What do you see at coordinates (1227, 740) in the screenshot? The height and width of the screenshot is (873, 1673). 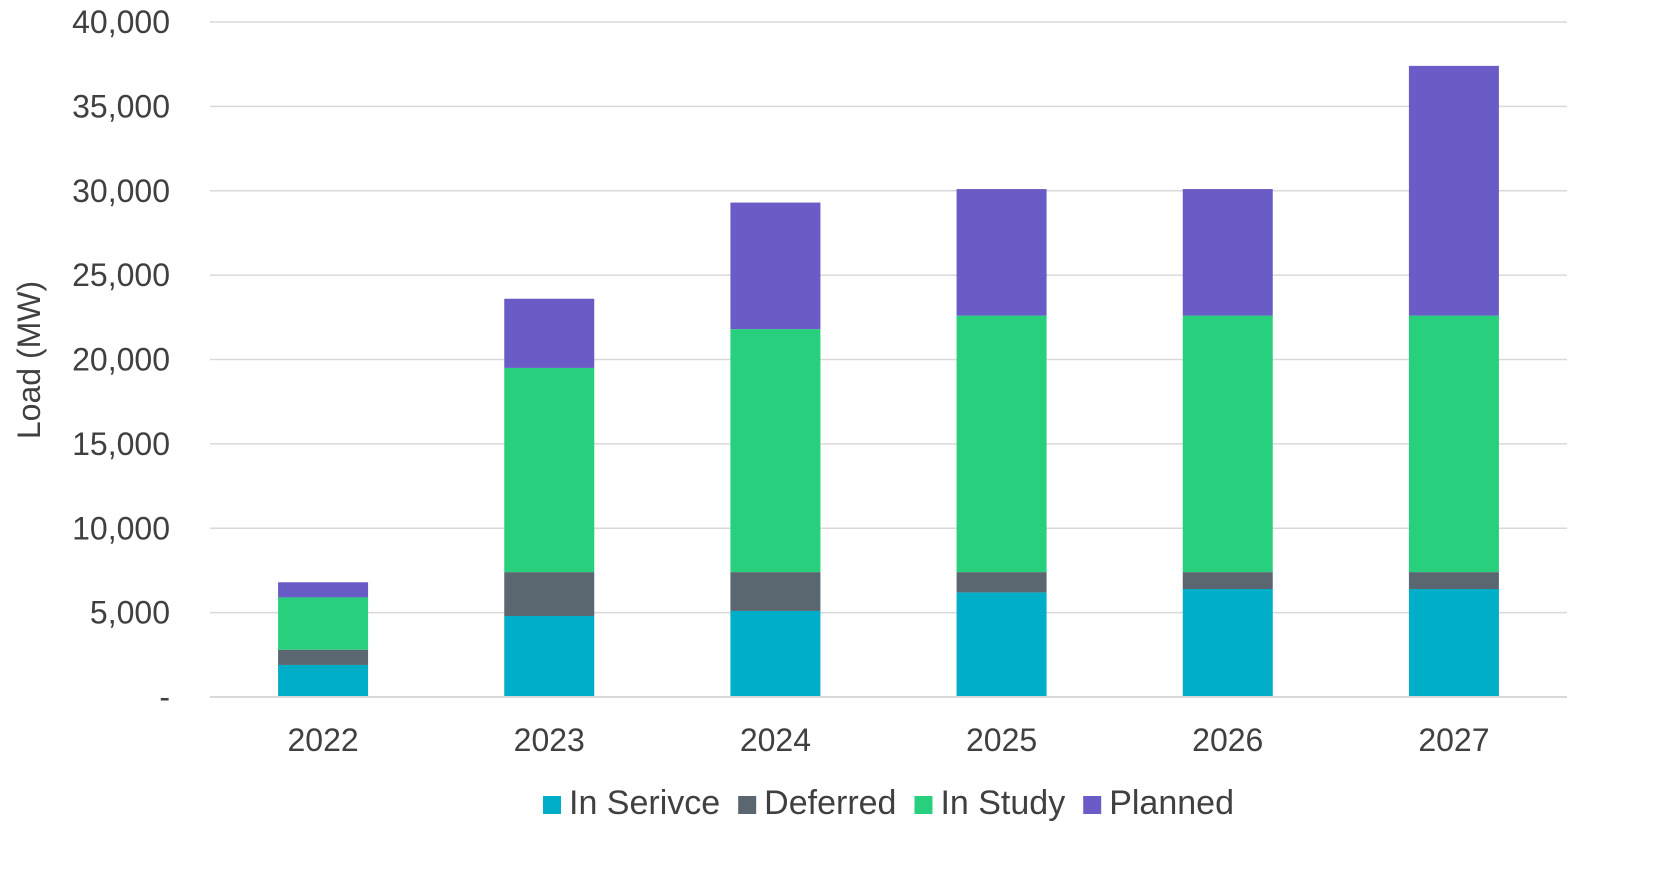 I see `x-tick-label: 2026` at bounding box center [1227, 740].